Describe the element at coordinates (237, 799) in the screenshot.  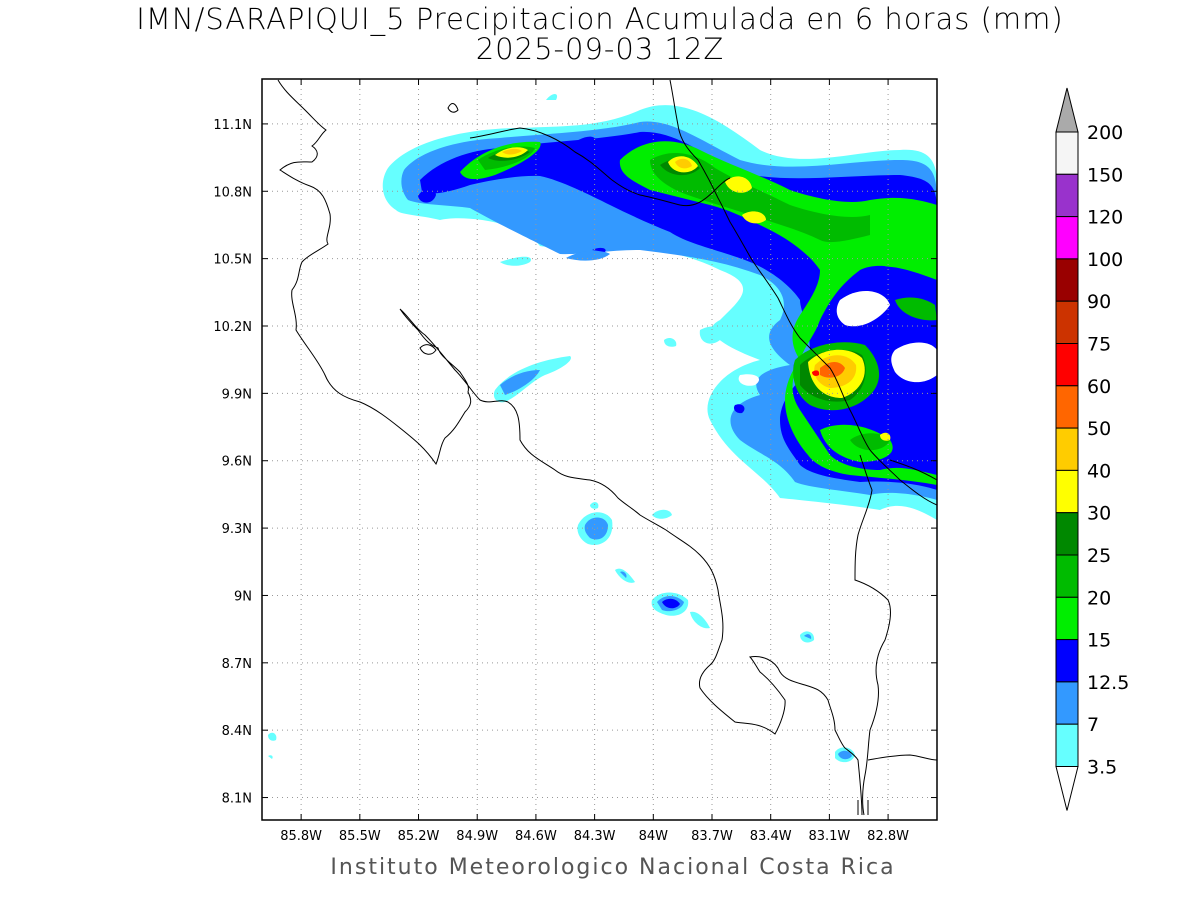
I see `lat-tick-label: 8.1N` at that location.